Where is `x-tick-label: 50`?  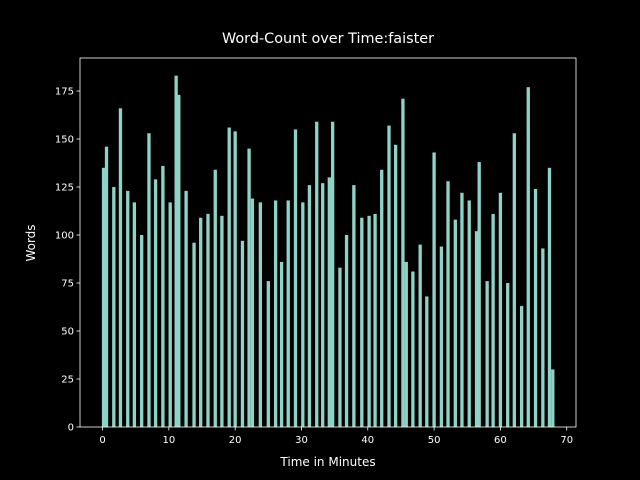 x-tick-label: 50 is located at coordinates (434, 440).